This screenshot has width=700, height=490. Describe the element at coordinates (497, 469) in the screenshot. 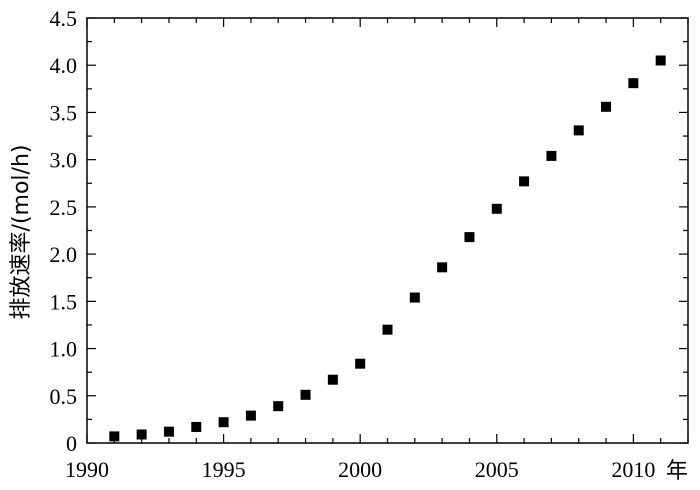

I see `x-tick-label: 2005` at that location.